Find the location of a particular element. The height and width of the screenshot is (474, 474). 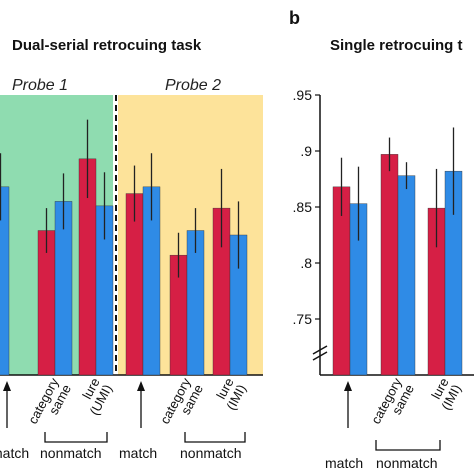

probe-1-label: Probe 1 is located at coordinates (40, 85).